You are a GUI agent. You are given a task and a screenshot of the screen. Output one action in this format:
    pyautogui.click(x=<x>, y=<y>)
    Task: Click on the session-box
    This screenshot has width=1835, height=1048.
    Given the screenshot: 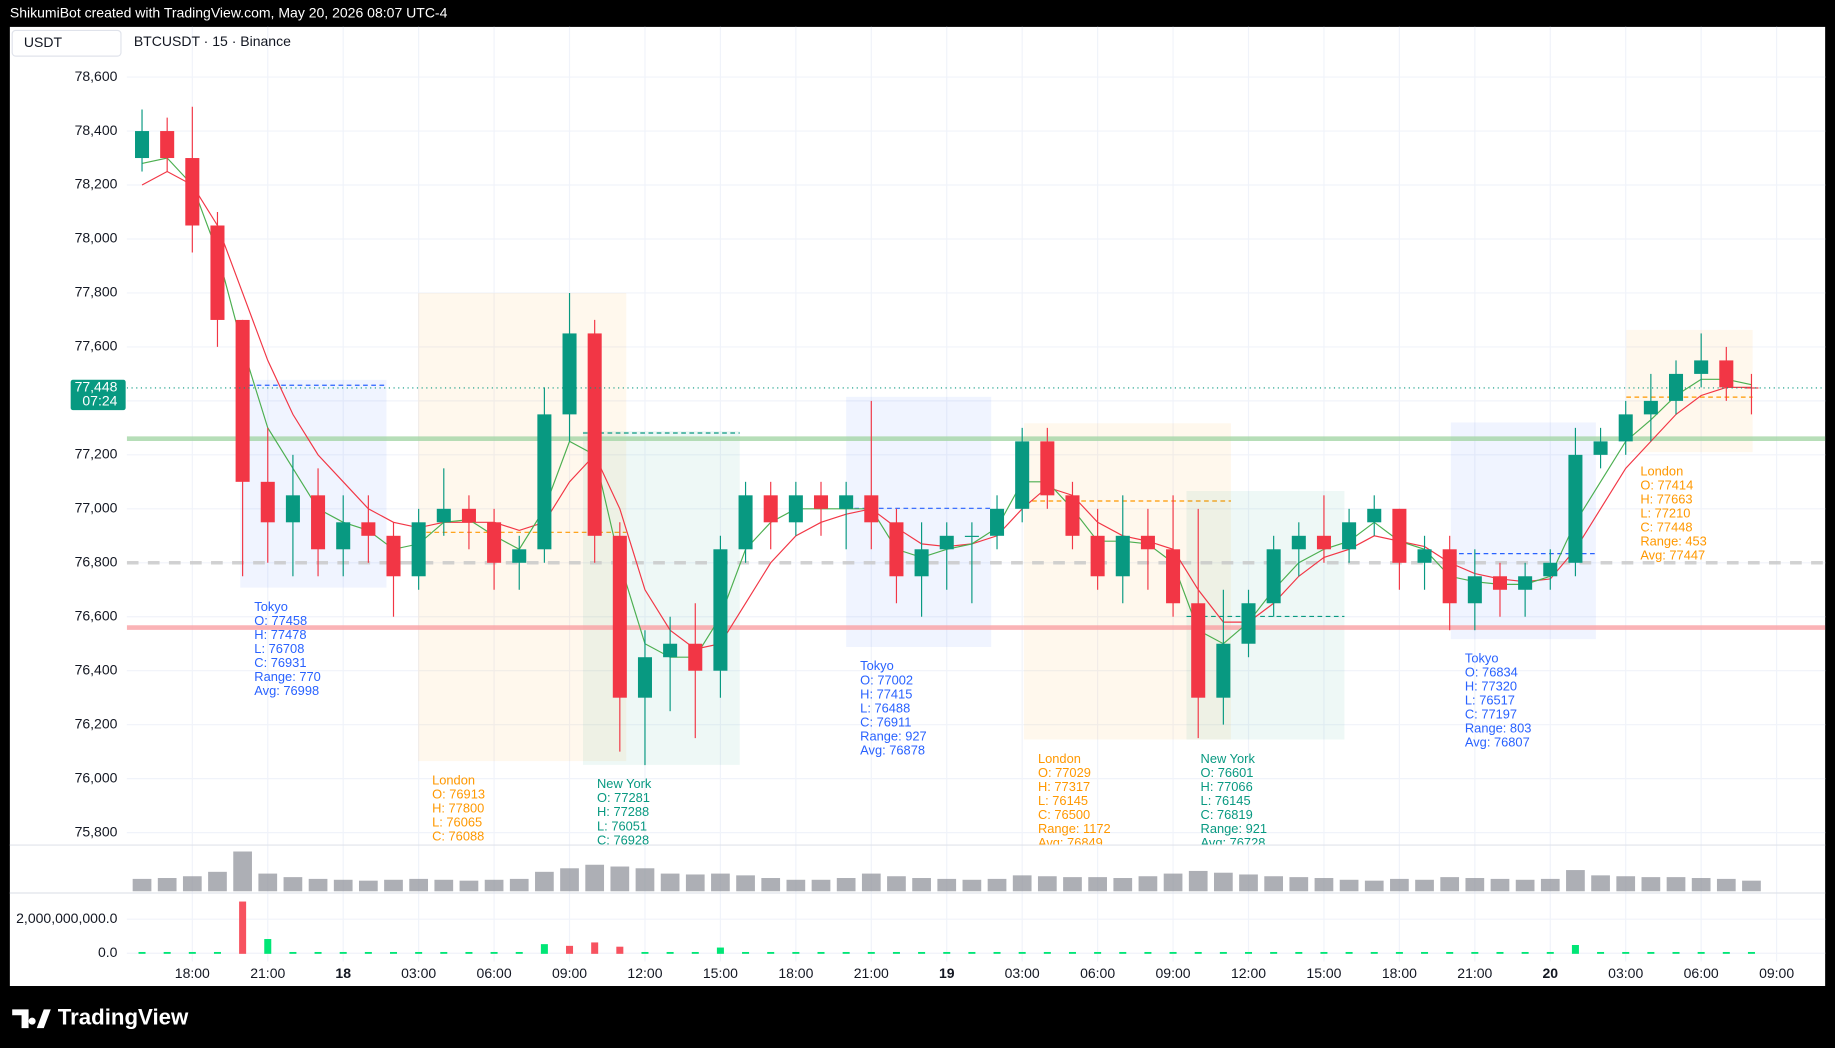 What is the action you would take?
    pyautogui.click(x=1689, y=391)
    